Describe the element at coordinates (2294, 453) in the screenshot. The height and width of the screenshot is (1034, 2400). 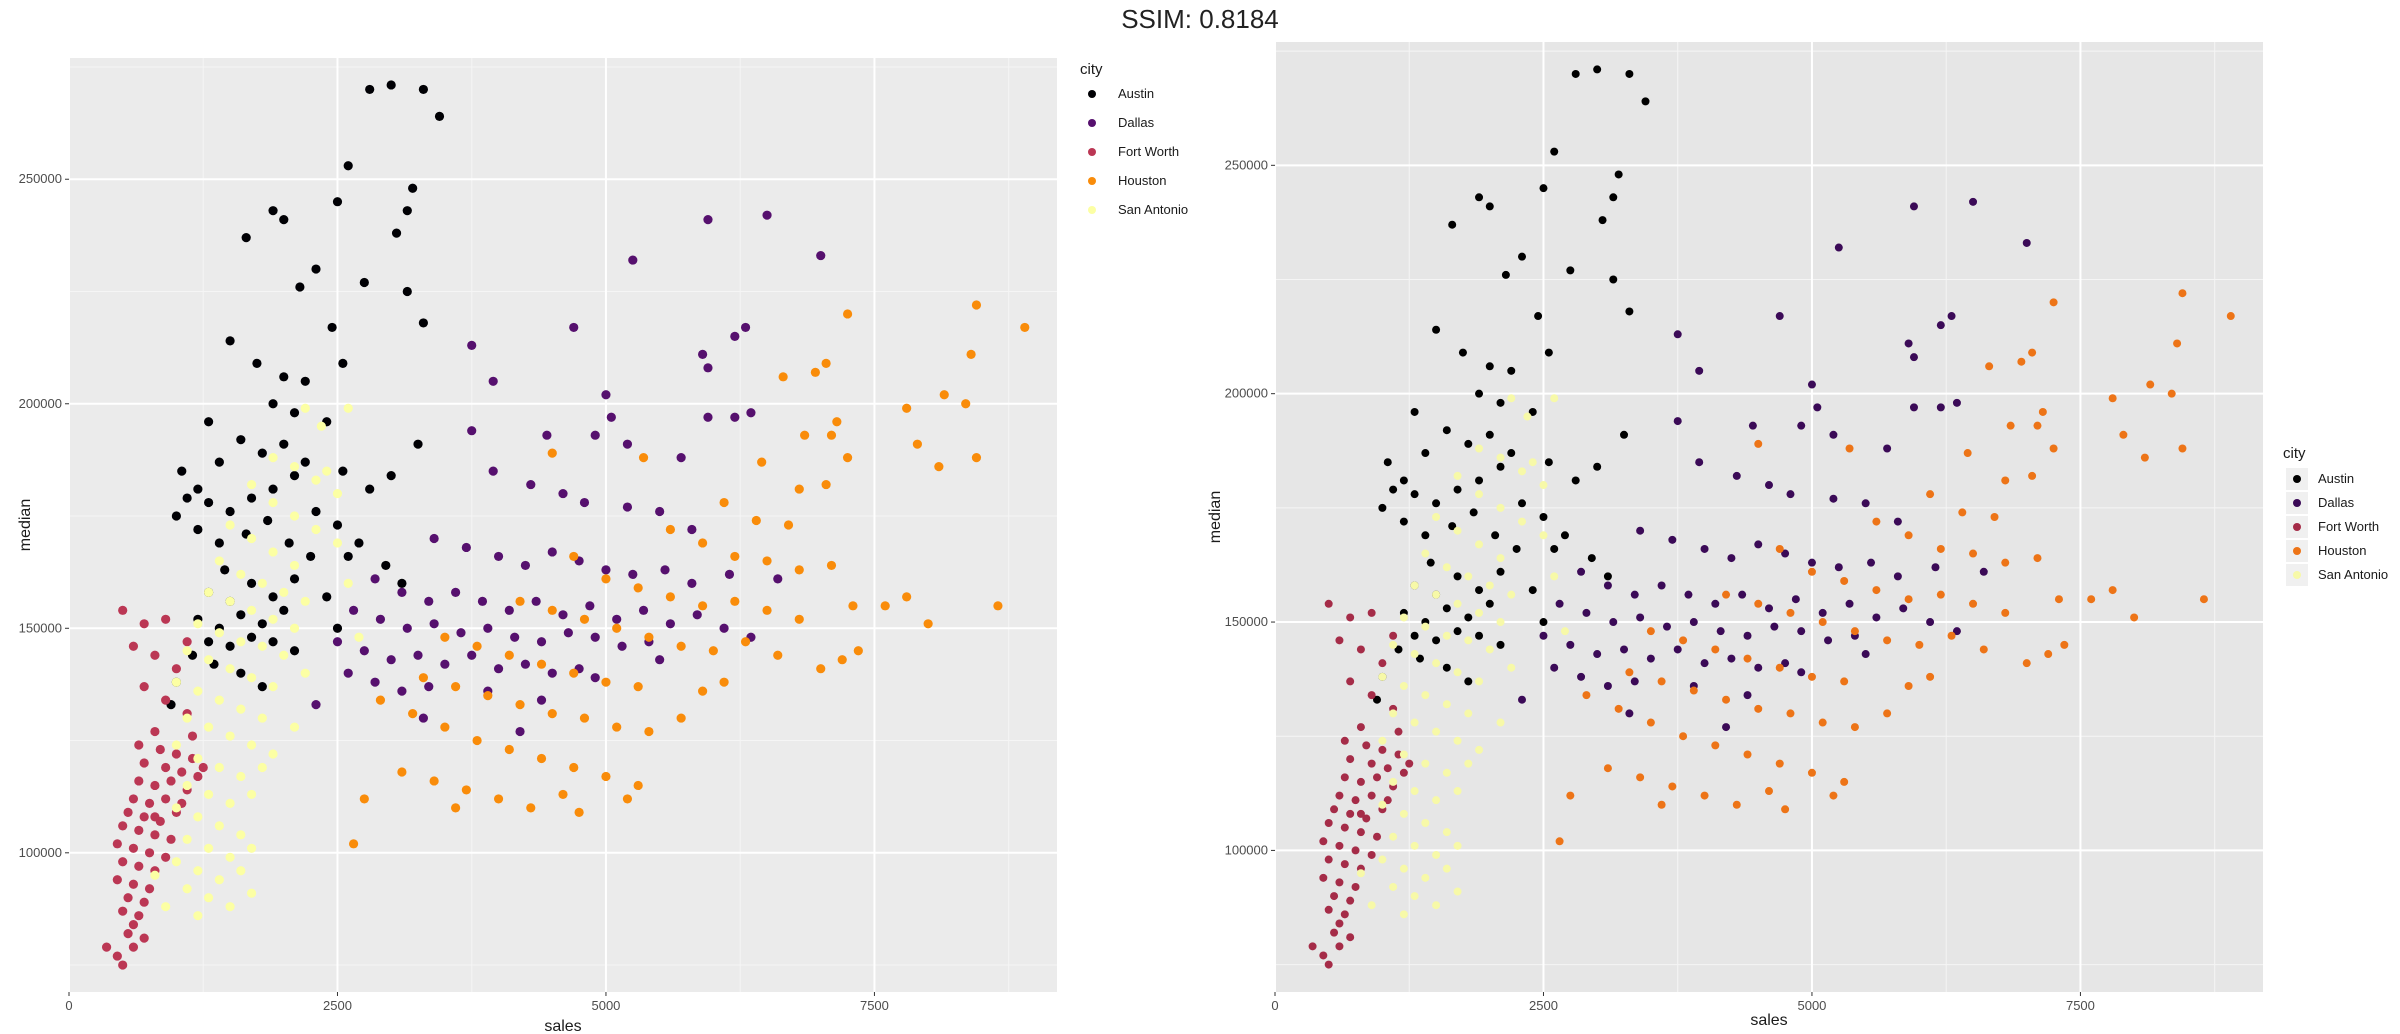
I see `legend-title: city` at that location.